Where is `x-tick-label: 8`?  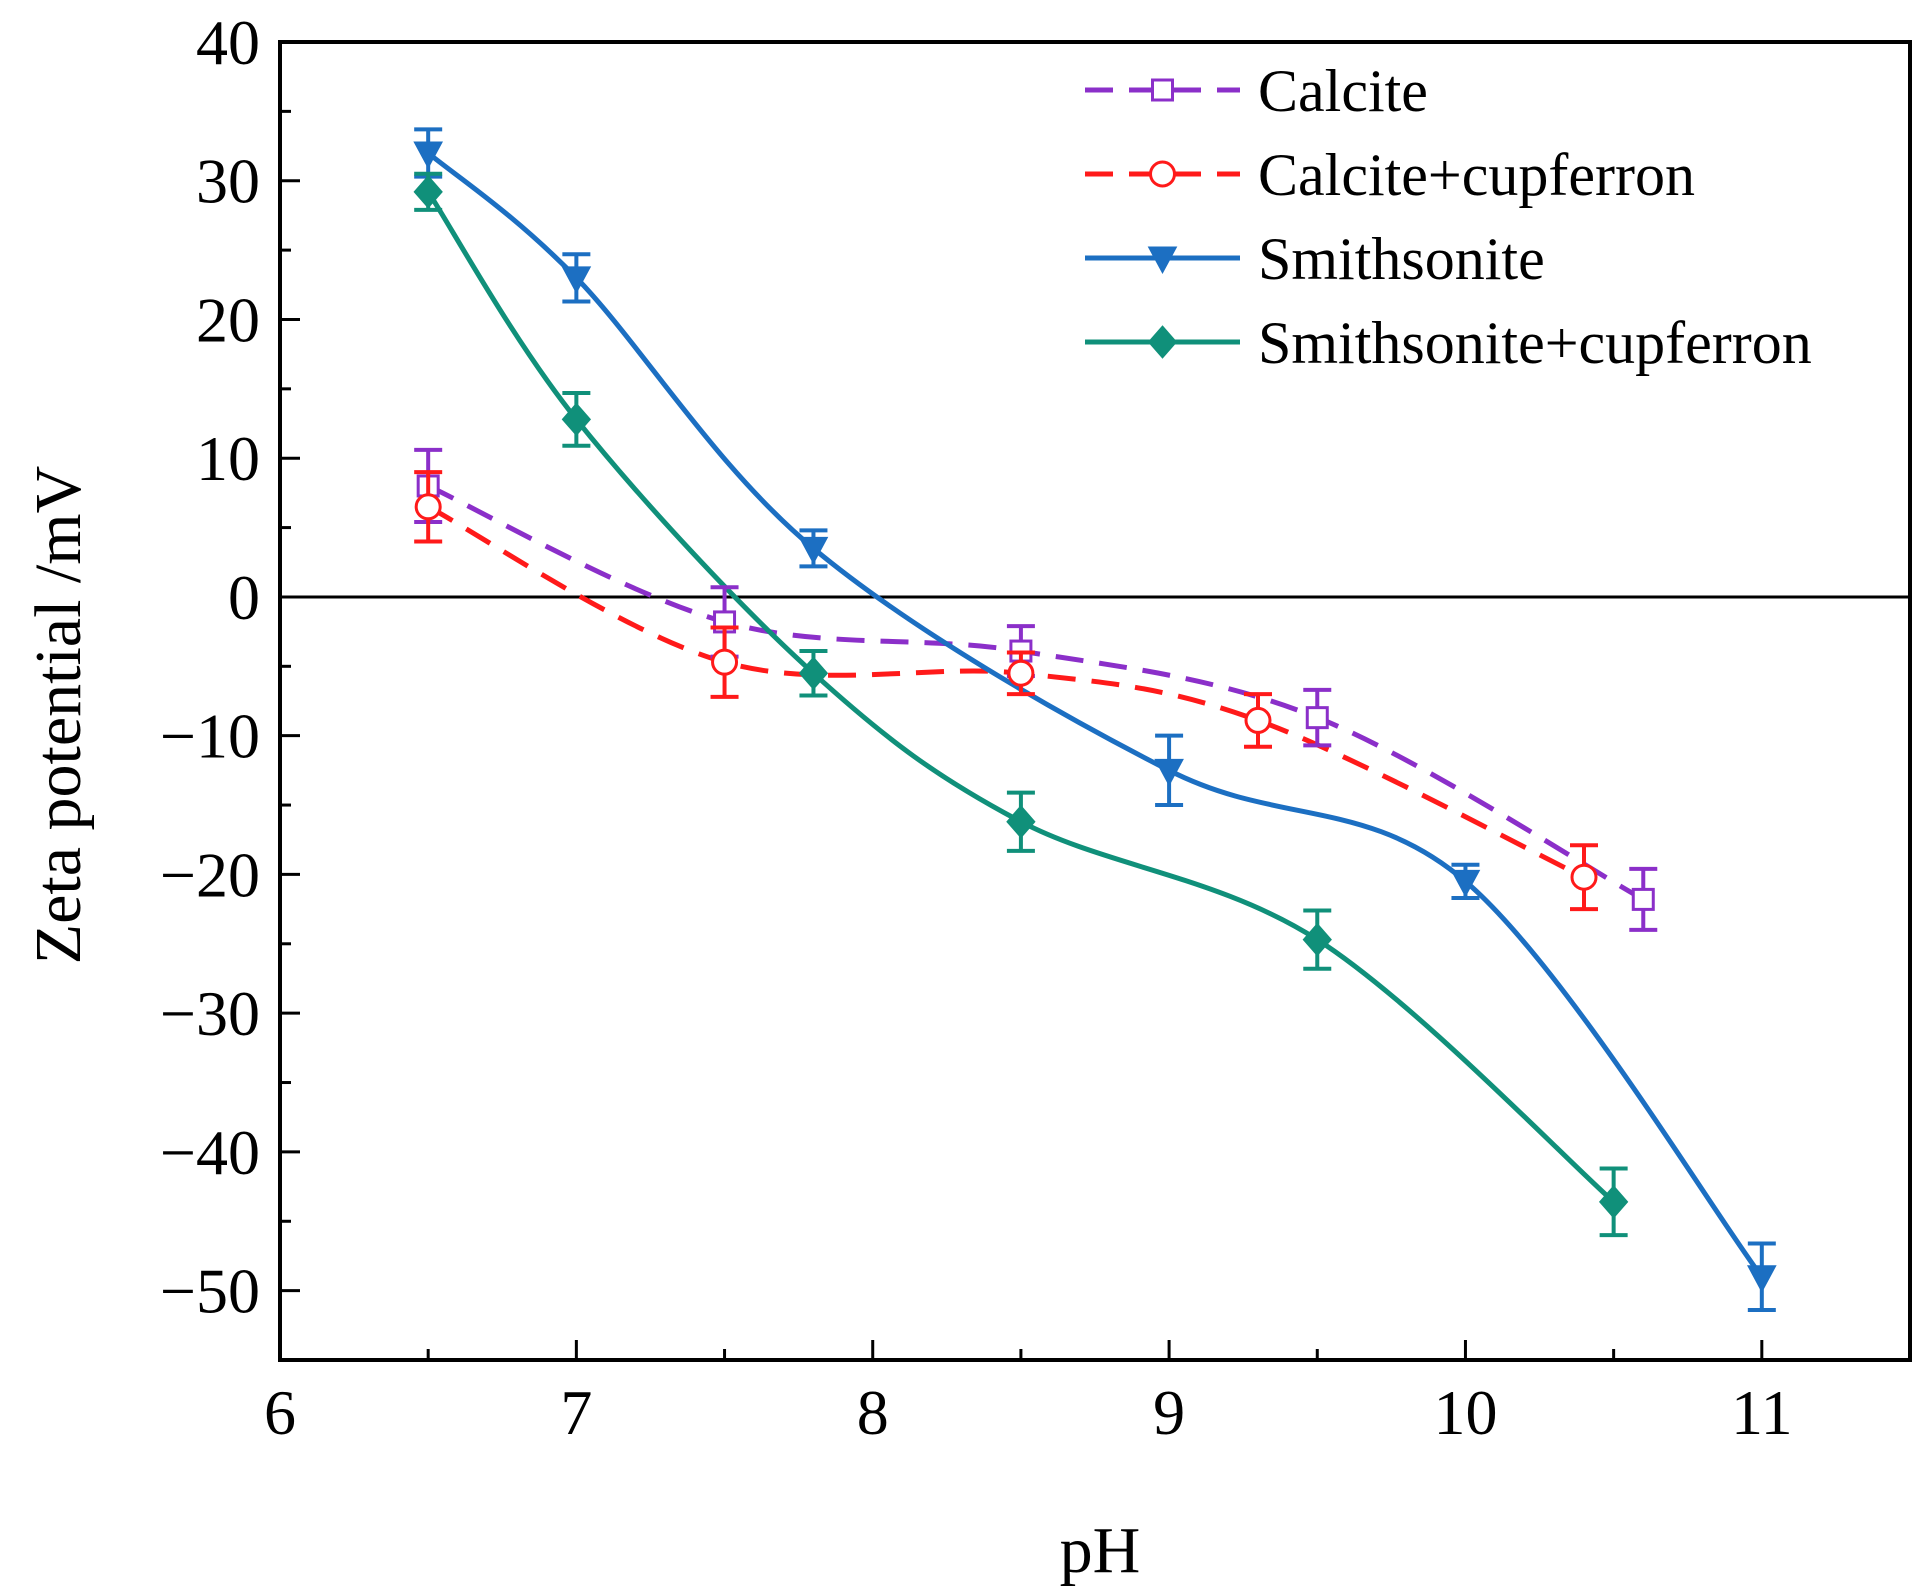
x-tick-label: 8 is located at coordinates (873, 1412).